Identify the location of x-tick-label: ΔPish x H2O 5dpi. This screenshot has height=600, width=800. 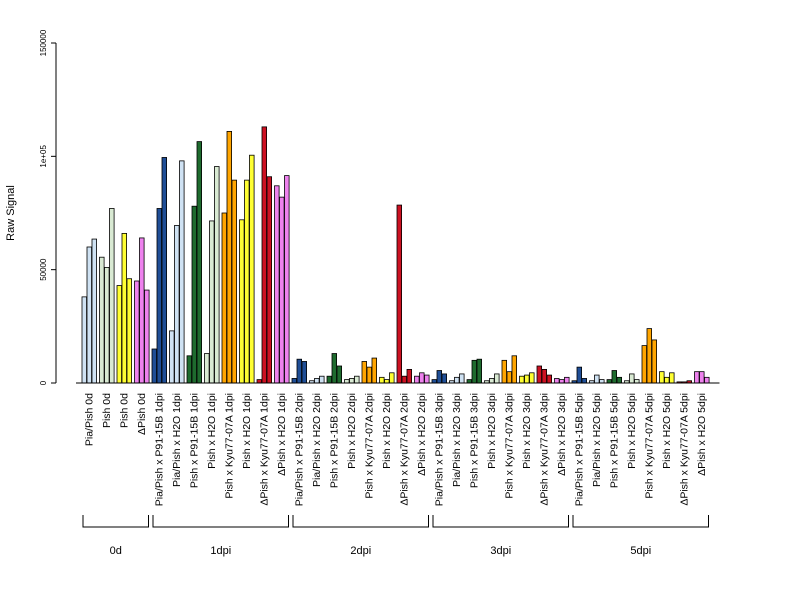
(702, 434).